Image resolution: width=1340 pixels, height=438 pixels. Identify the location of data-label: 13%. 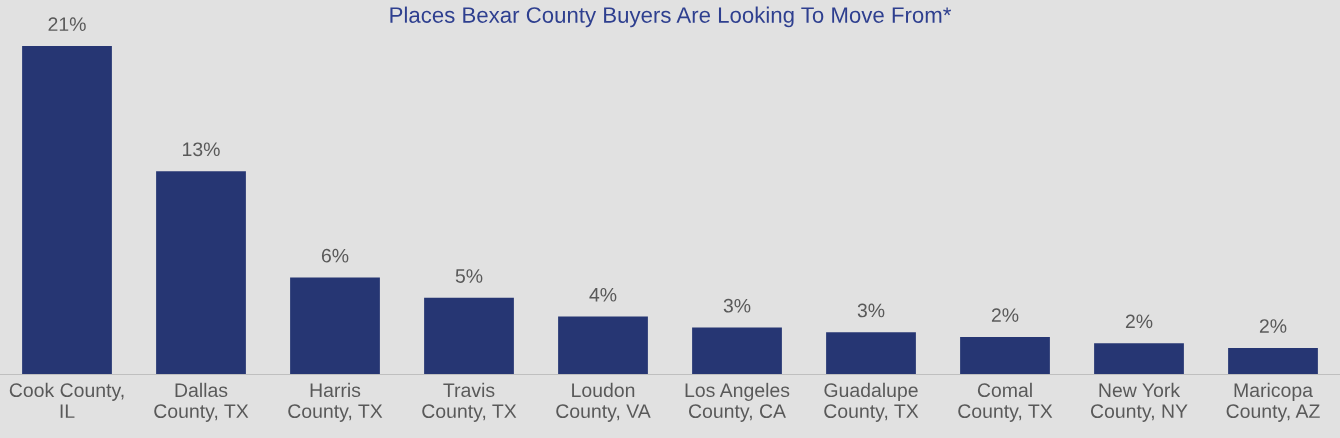
(201, 149).